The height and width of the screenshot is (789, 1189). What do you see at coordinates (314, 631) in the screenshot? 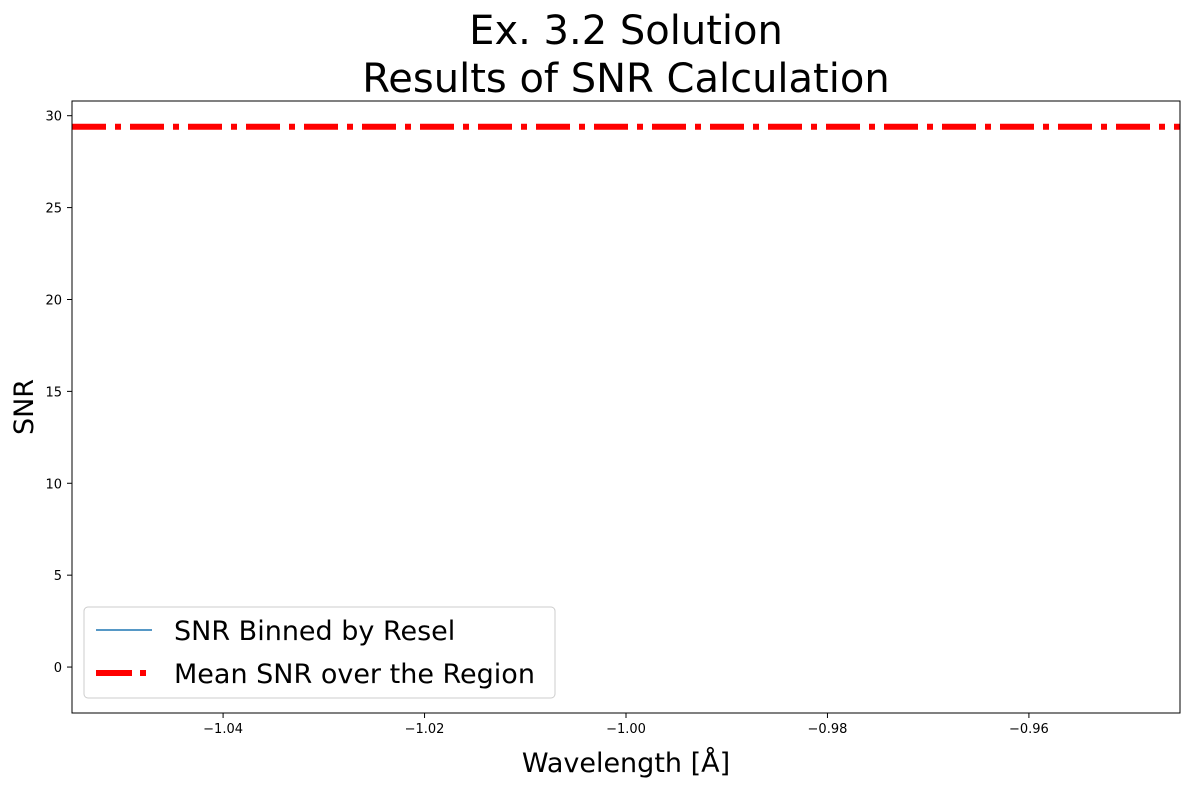
I see `legend-label-snr-binned: SNR Binned by Resel` at bounding box center [314, 631].